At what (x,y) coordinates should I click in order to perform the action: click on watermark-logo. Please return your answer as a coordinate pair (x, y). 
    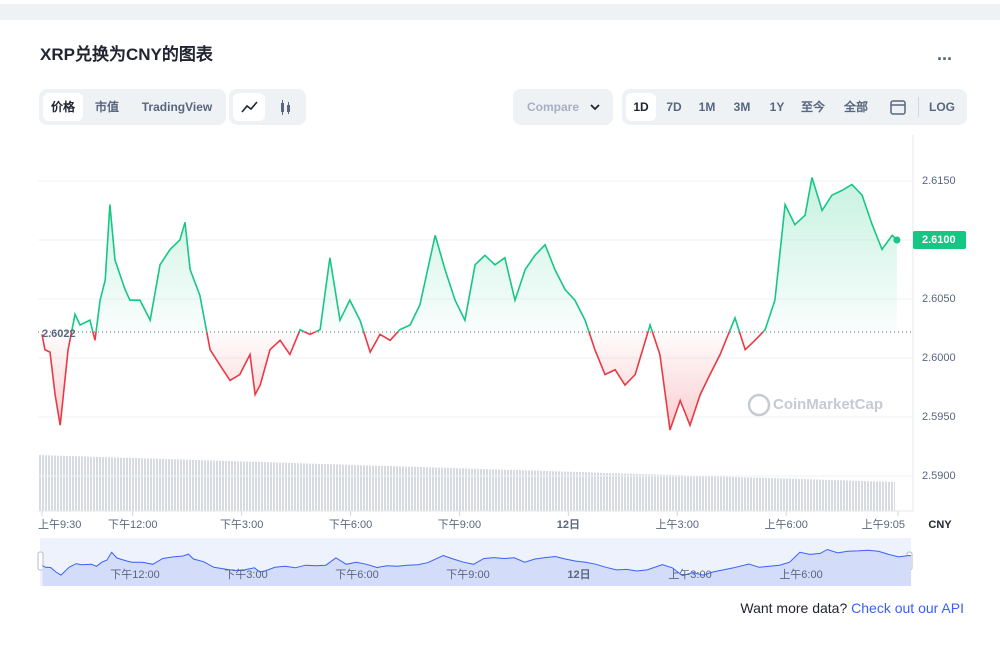
    Looking at the image, I should click on (759, 405).